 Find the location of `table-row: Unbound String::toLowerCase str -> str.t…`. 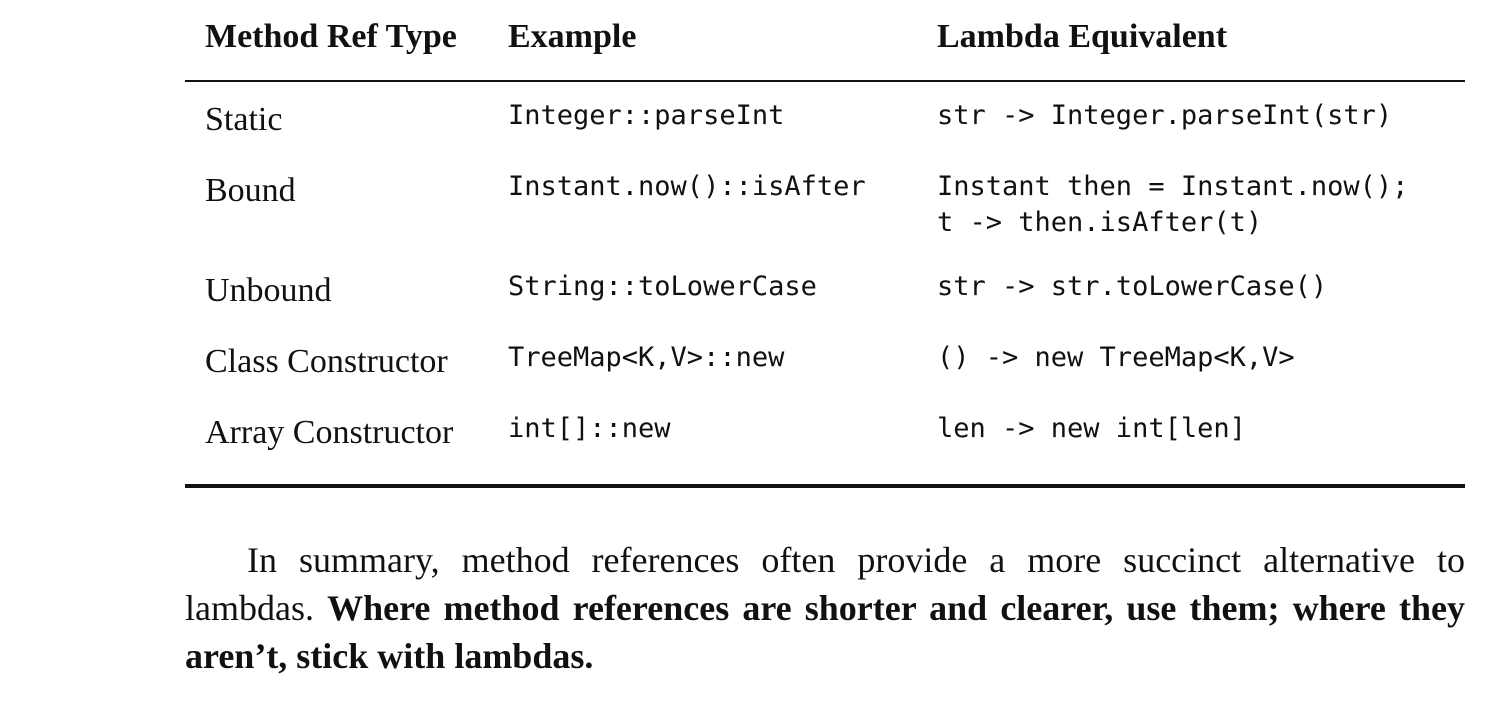

table-row: Unbound String::toLowerCase str -> str.t… is located at coordinates (825, 288).